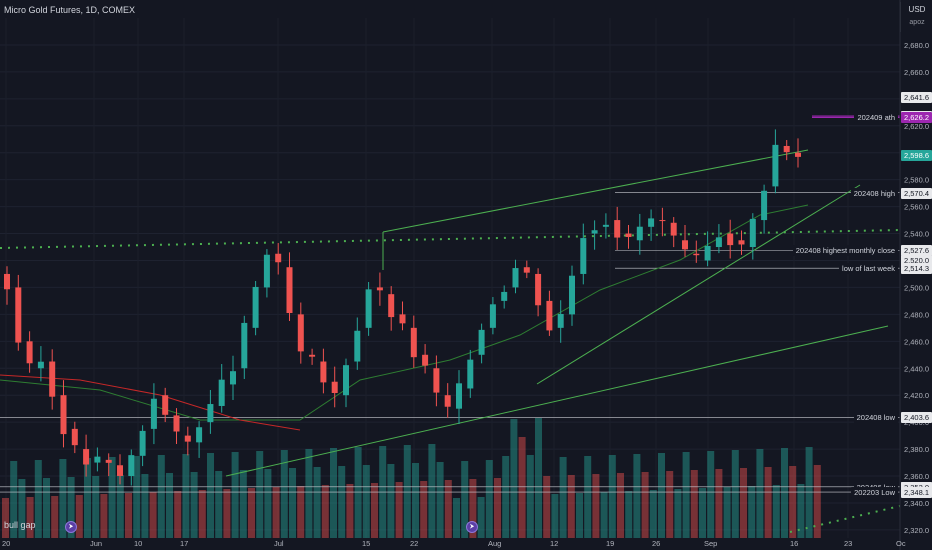  What do you see at coordinates (279, 543) in the screenshot?
I see `time-tick: Jul` at bounding box center [279, 543].